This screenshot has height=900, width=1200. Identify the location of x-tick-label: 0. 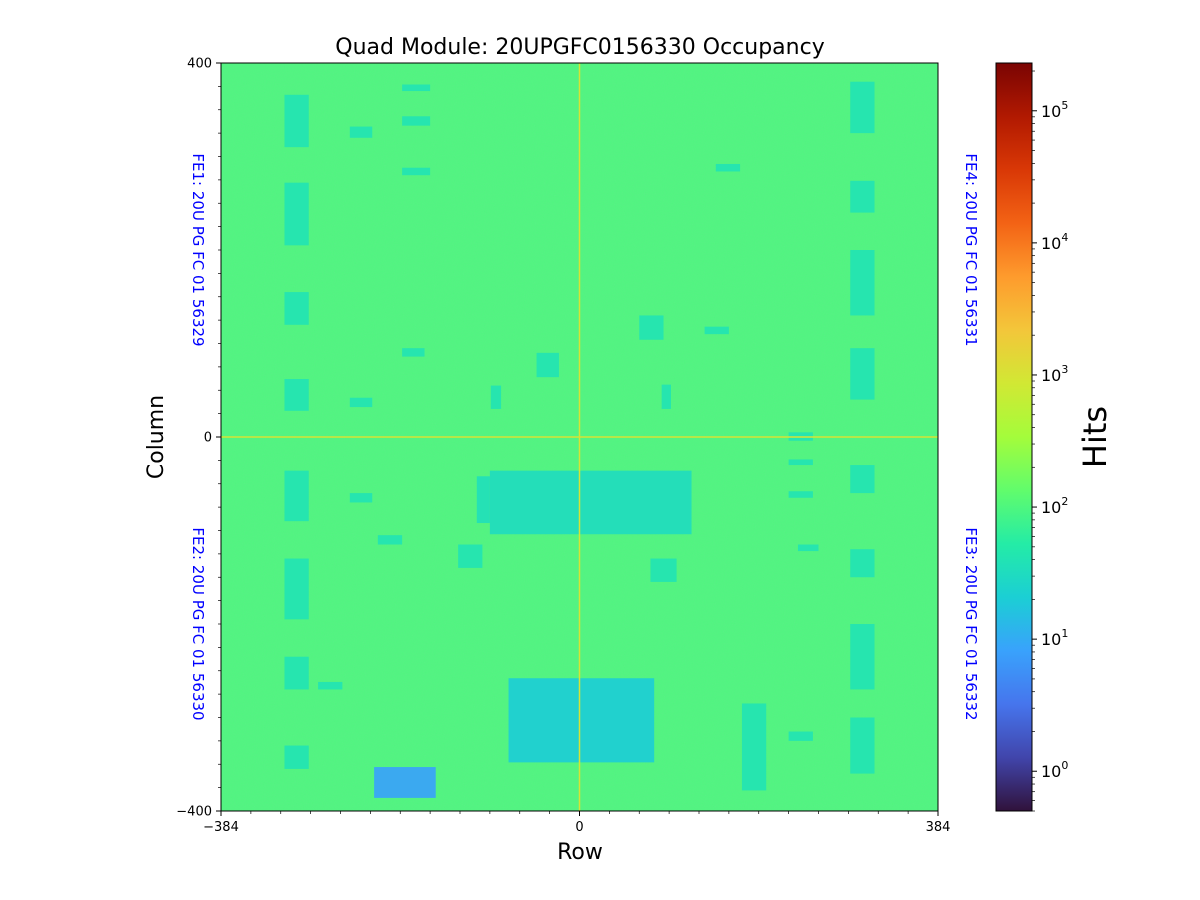
(579, 827).